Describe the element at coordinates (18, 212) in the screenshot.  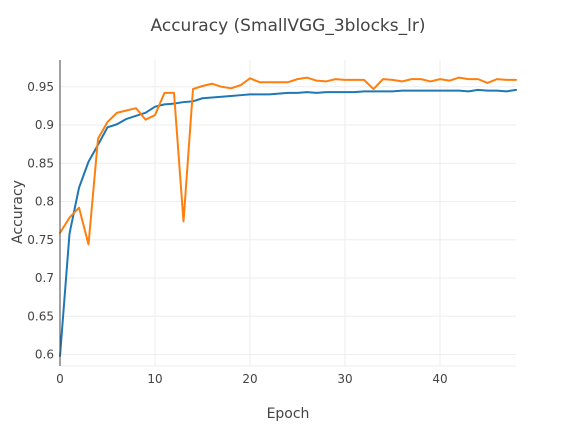
I see `y-axis-title: Accuracy` at that location.